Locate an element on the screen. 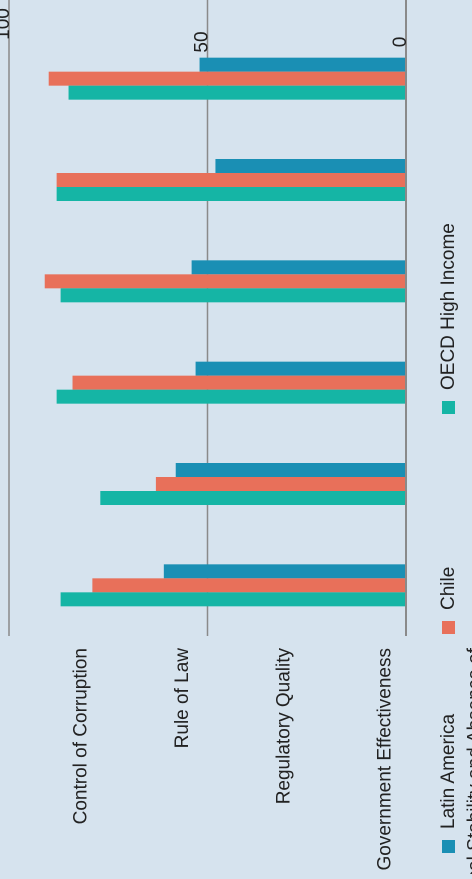  category-label-line: Regulatory Quality is located at coordinates (283, 726).